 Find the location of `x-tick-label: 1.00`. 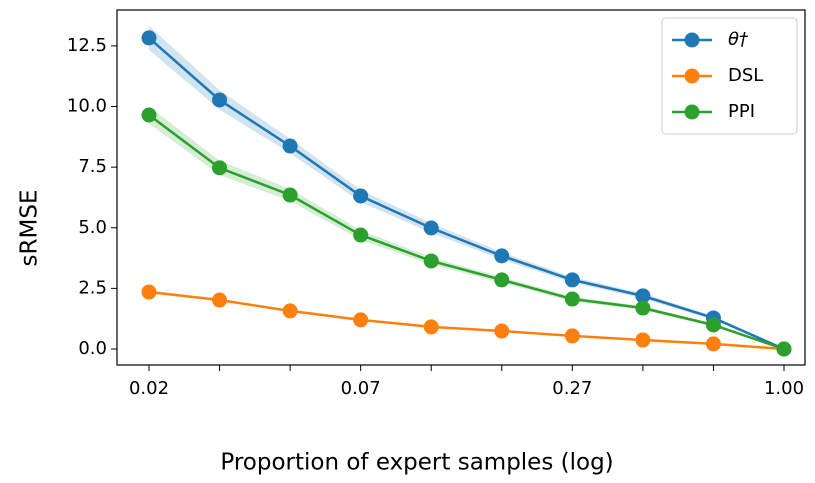

x-tick-label: 1.00 is located at coordinates (784, 388).